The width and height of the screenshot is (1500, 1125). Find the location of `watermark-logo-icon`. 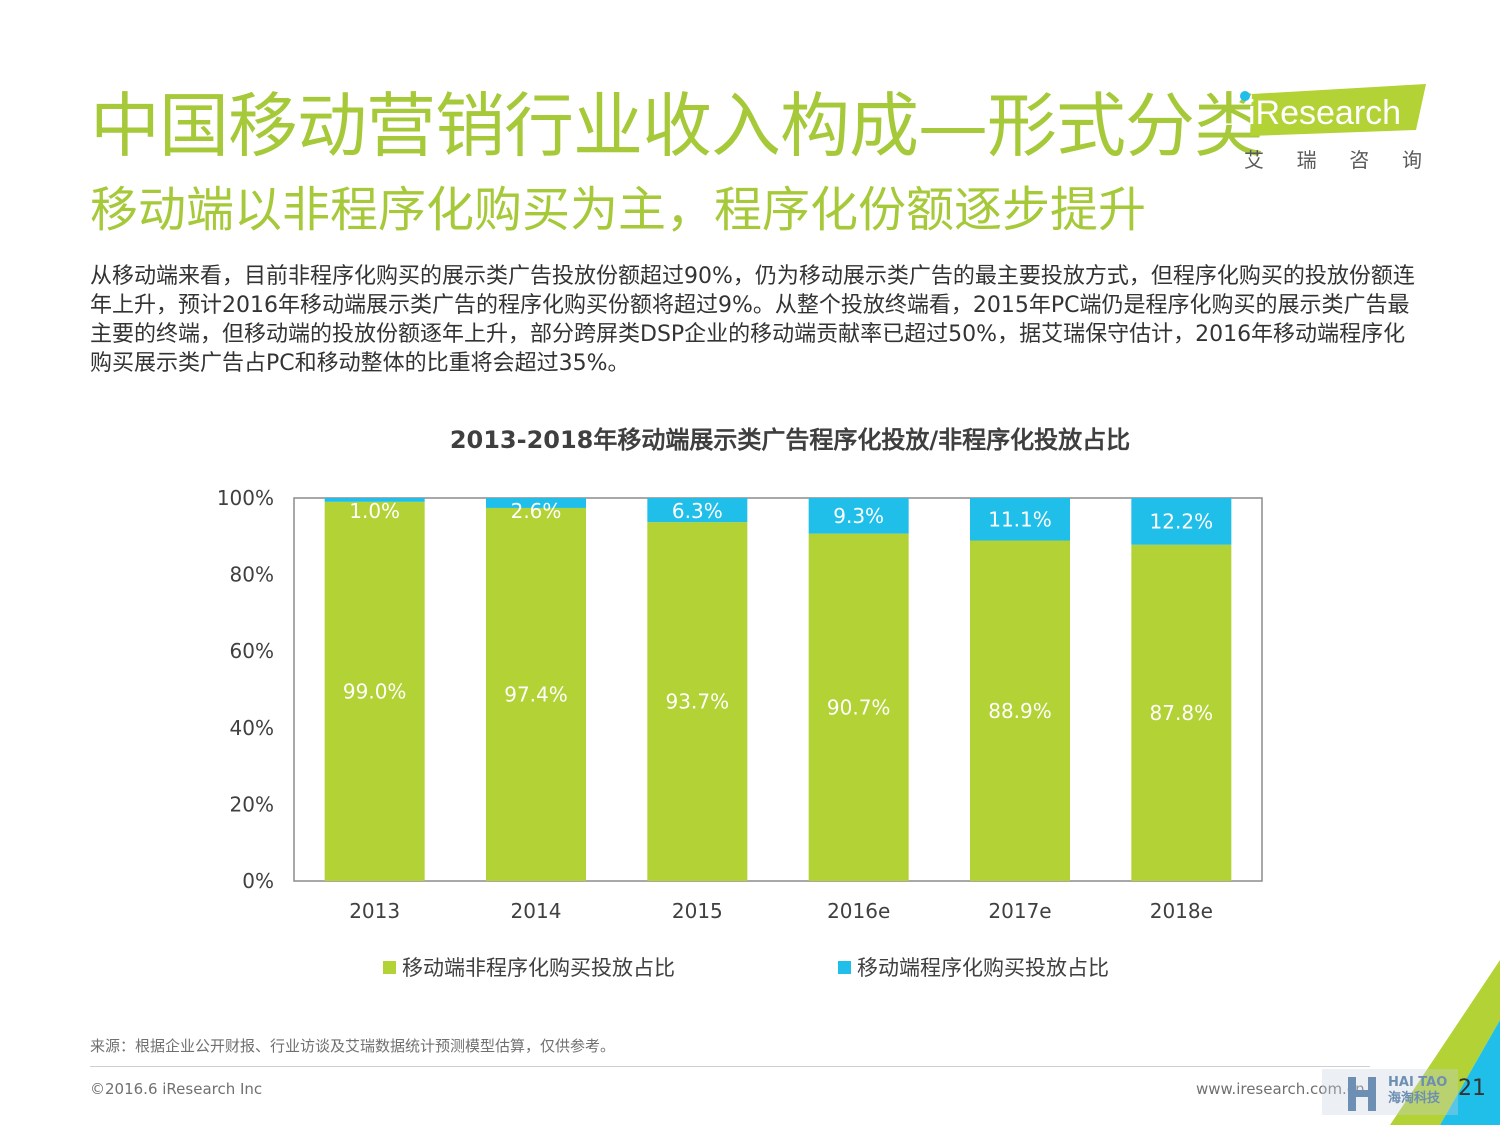

watermark-logo-icon is located at coordinates (1362, 1094).